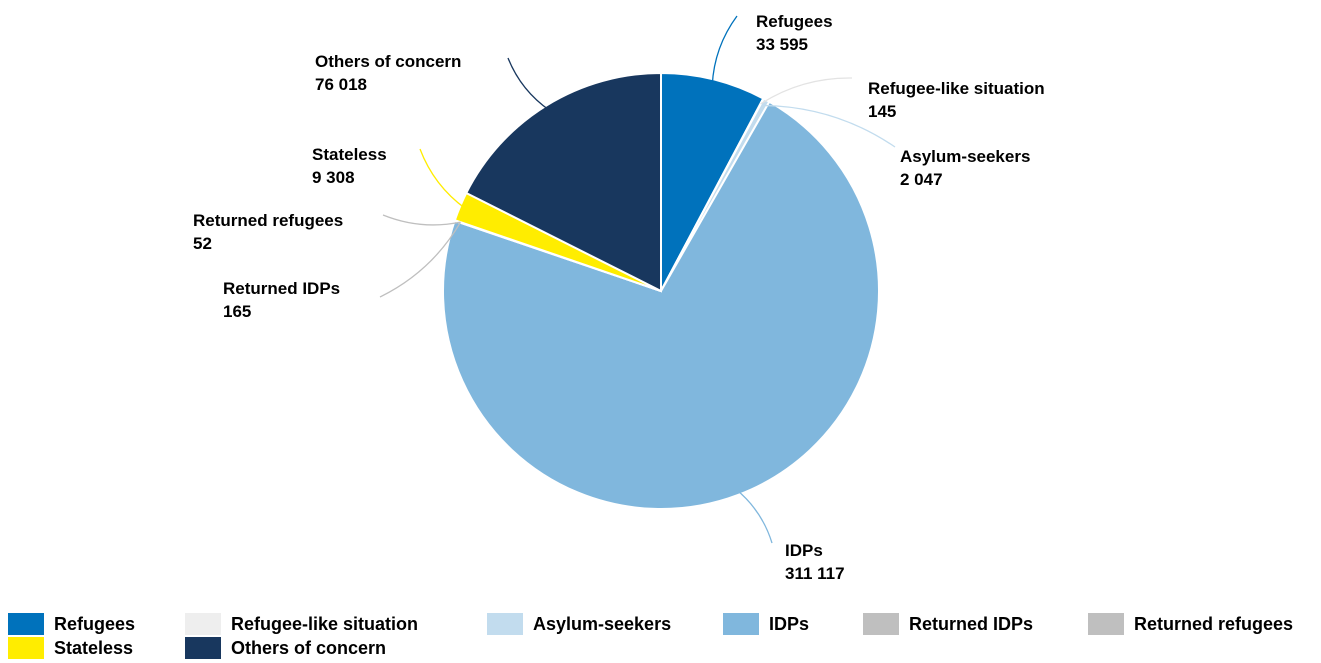 Image resolution: width=1321 pixels, height=663 pixels. I want to click on legend-item-idps: IDPs, so click(793, 624).